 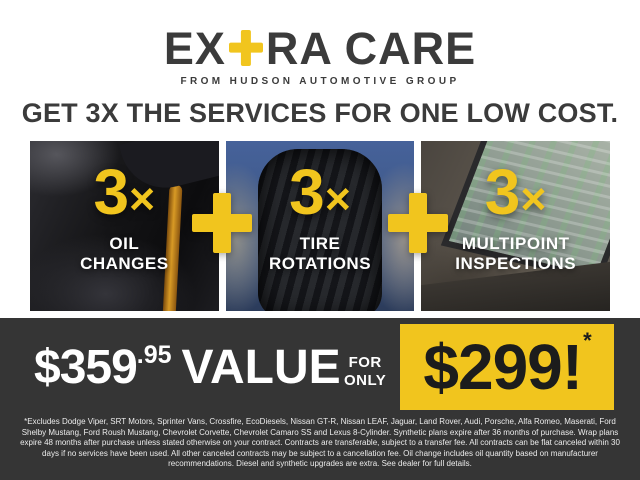 I want to click on tire-rotation-photo, so click(x=320, y=225).